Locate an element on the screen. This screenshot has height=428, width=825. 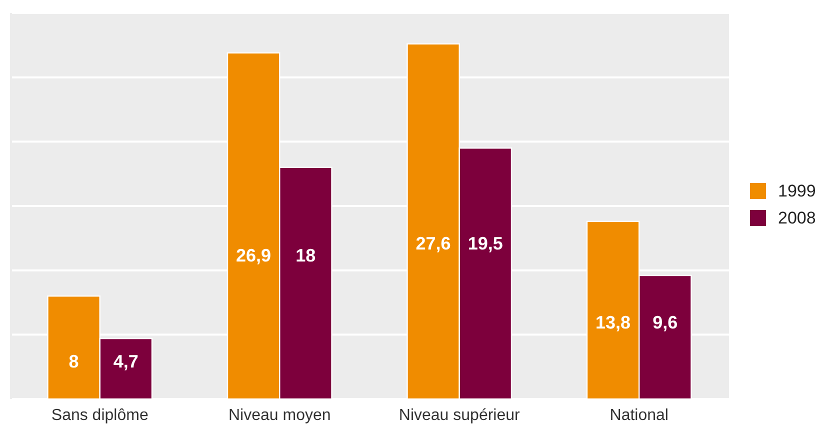
legend-label: 1999 is located at coordinates (797, 191).